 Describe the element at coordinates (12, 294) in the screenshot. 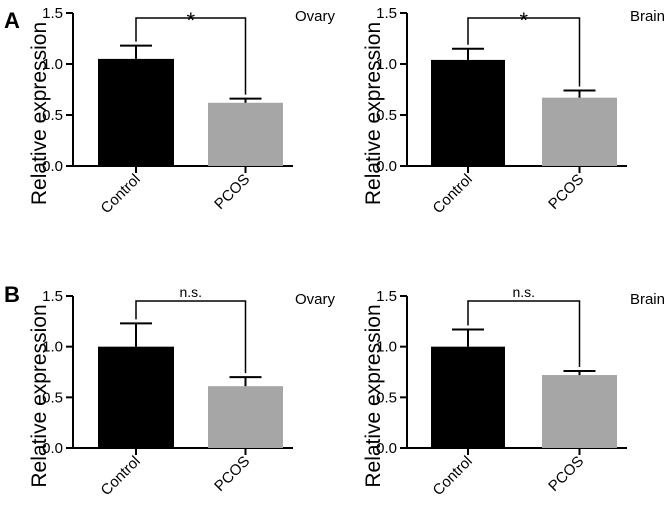

I see `panel-label-b: B` at that location.